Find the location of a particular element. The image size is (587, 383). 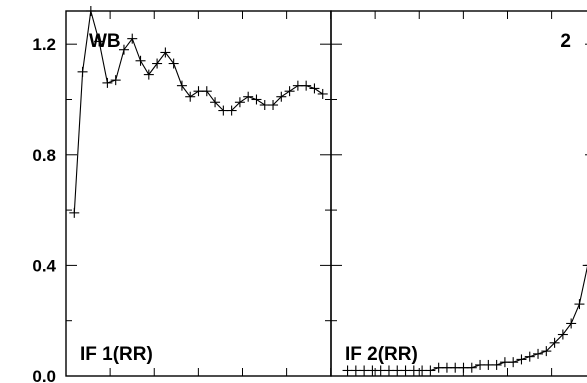

panel-1-bottom-label: IF 1(RR) is located at coordinates (116, 354).